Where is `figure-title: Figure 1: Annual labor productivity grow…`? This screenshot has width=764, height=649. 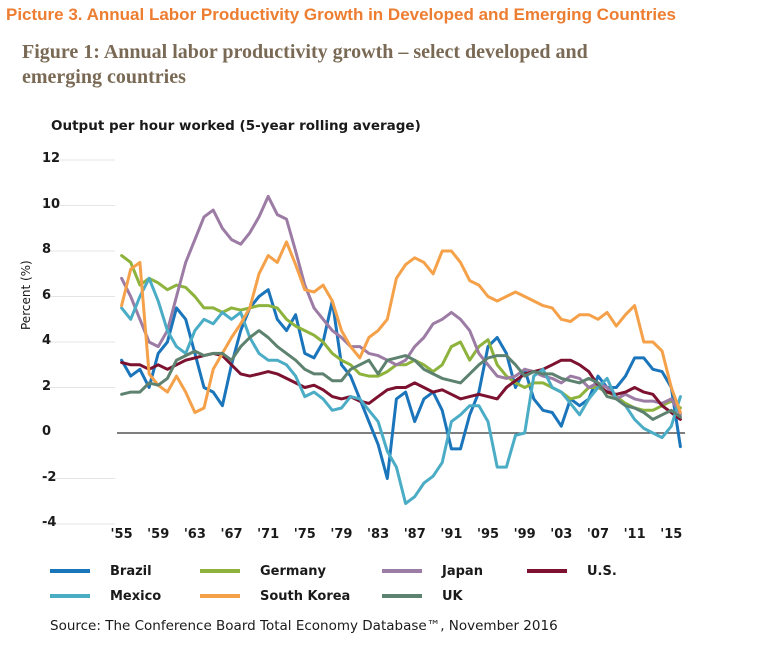
figure-title: Figure 1: Annual labor productivity grow… is located at coordinates (305, 64).